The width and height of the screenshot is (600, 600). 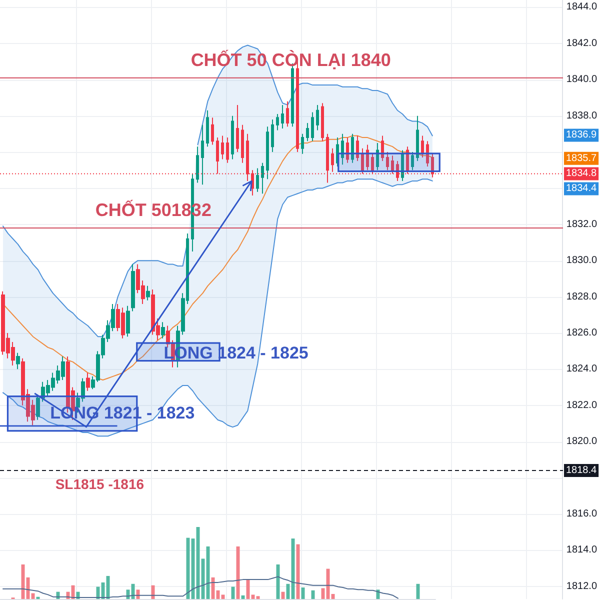 What do you see at coordinates (582, 188) in the screenshot?
I see `text: 1834.4` at bounding box center [582, 188].